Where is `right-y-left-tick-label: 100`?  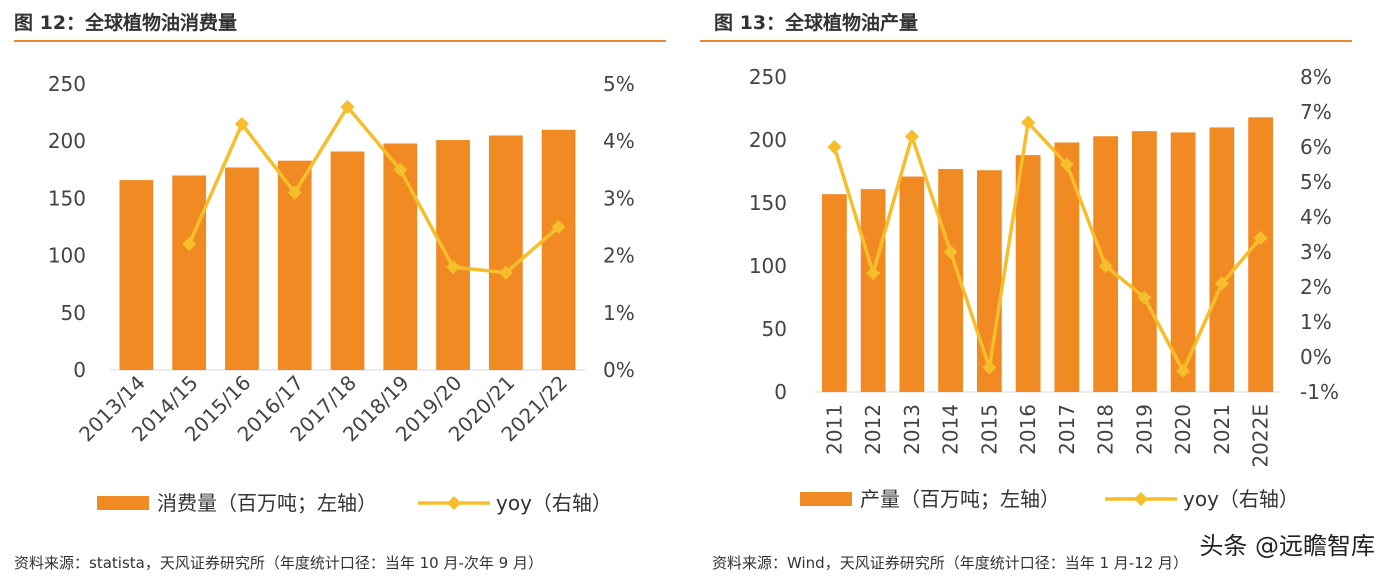 right-y-left-tick-label: 100 is located at coordinates (768, 266).